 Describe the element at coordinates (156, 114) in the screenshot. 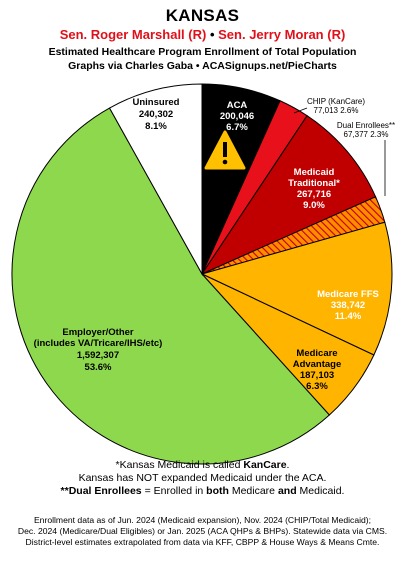

I see `uninsured-value: 240,302` at that location.